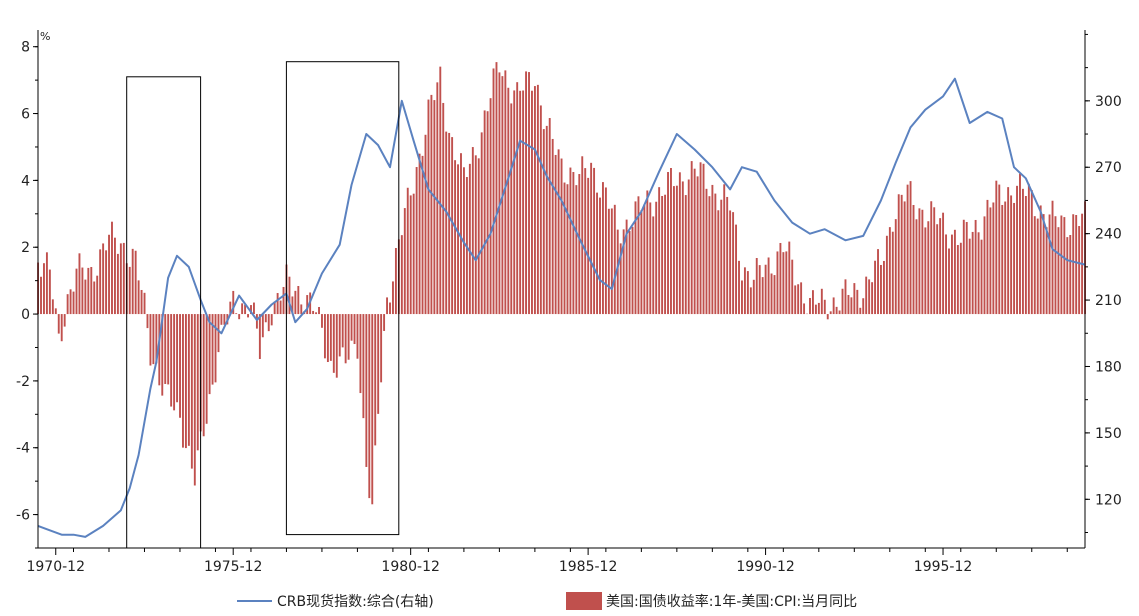 This screenshot has height=616, width=1139. What do you see at coordinates (342, 298) in the screenshot?
I see `annotation-box` at bounding box center [342, 298].